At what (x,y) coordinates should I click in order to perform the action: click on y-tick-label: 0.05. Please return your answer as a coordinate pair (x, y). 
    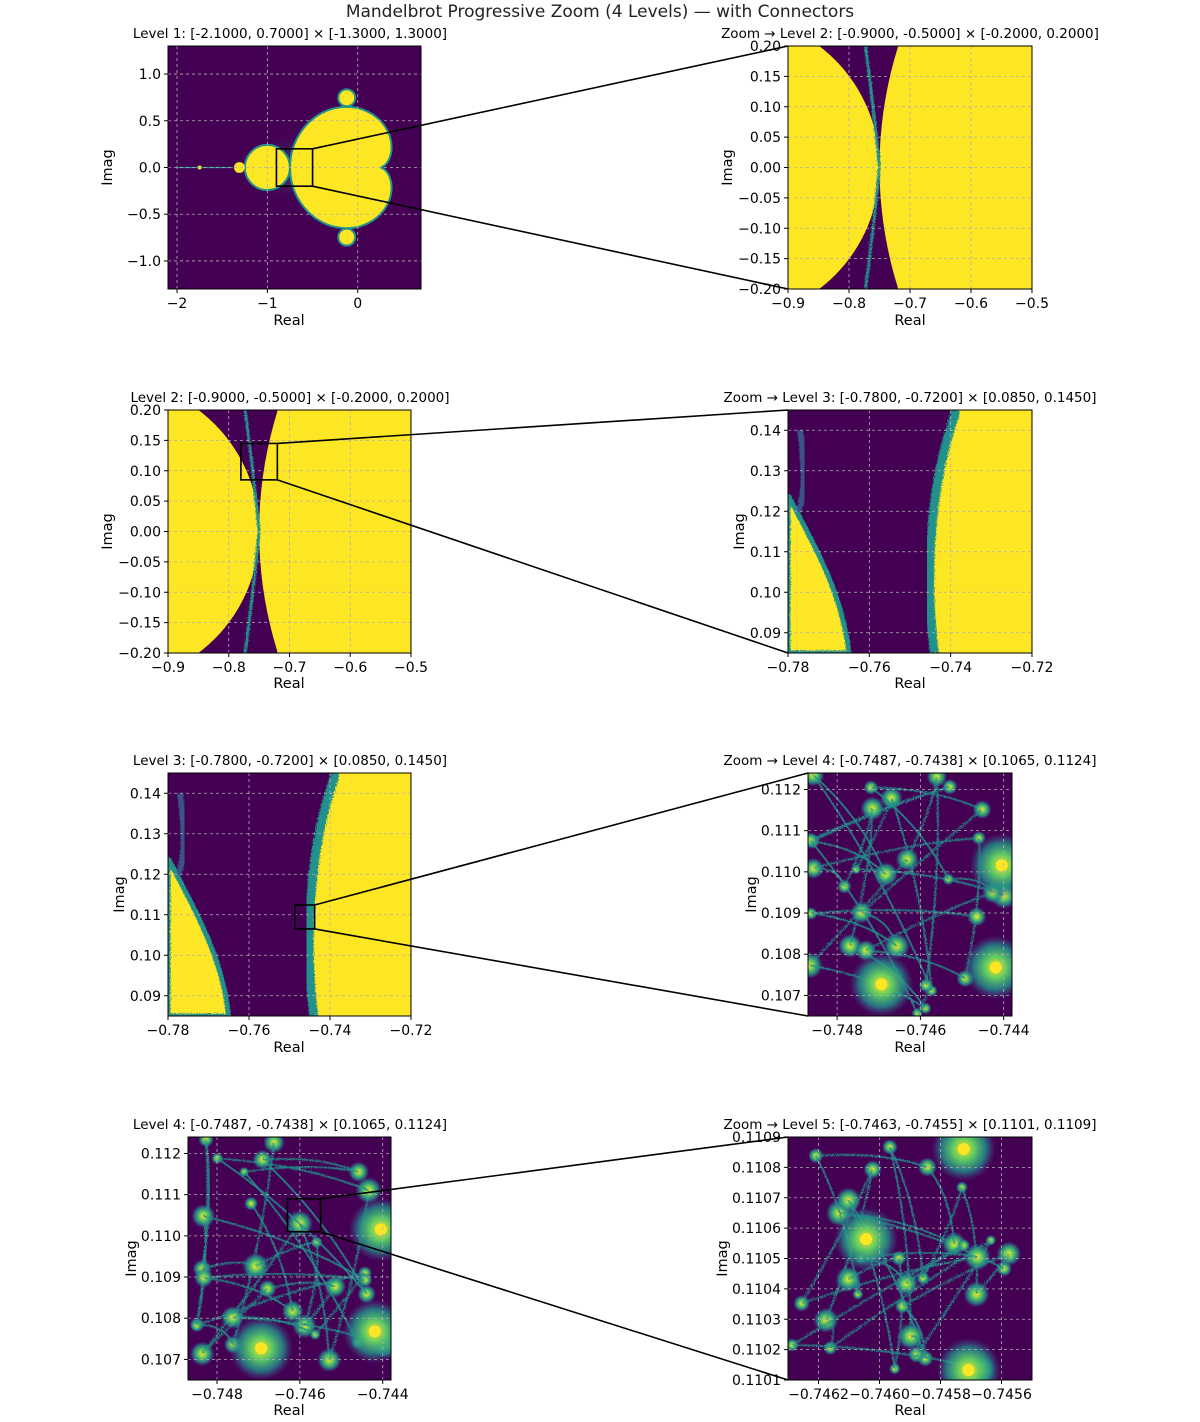
    Looking at the image, I should click on (765, 138).